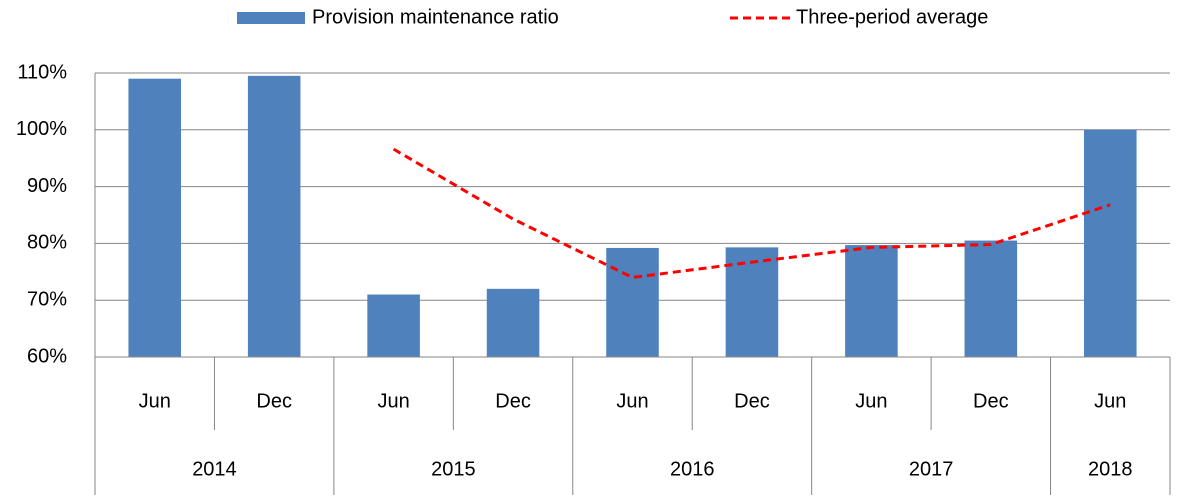 This screenshot has height=500, width=1190. Describe the element at coordinates (692, 469) in the screenshot. I see `group-label: 2016` at that location.